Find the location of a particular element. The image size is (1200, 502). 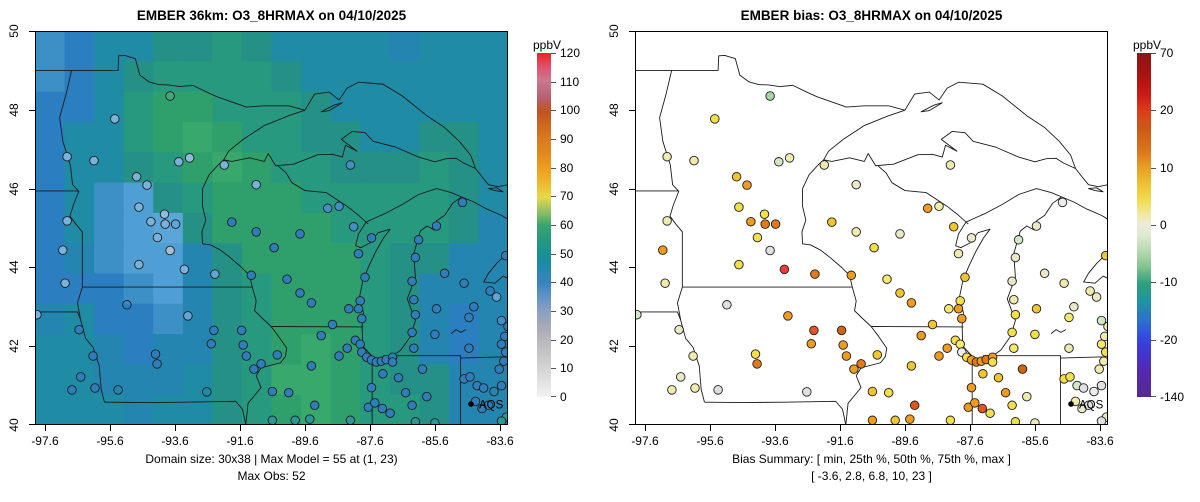

colorbar-tick-label: 20 is located at coordinates (567, 339).